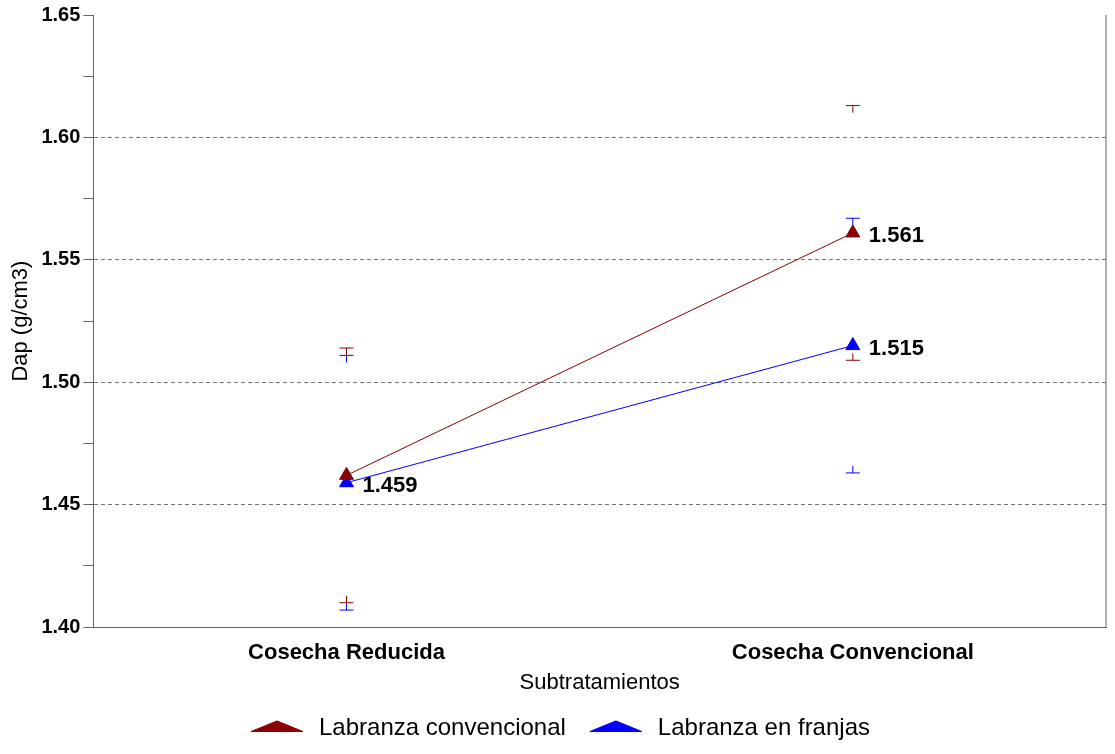 This screenshot has width=1115, height=754. I want to click on legend-label: Labranza convencional, so click(442, 726).